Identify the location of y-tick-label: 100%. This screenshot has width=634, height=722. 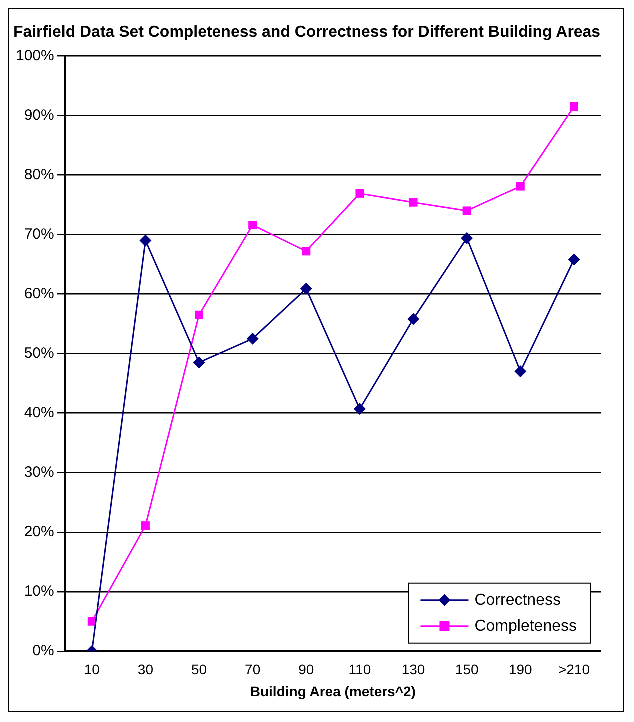
(35, 55).